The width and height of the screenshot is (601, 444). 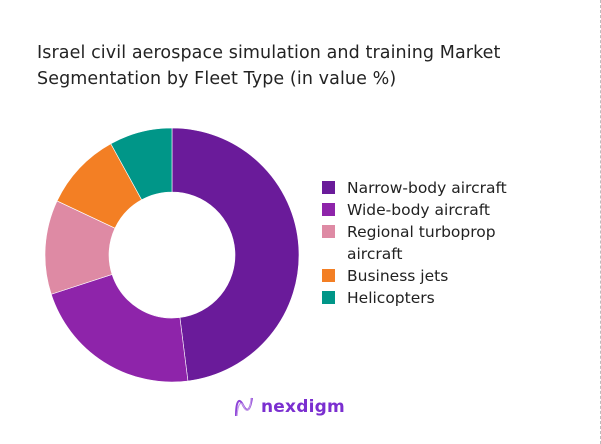 I want to click on nexdigm-logo: nexdigm, so click(x=289, y=407).